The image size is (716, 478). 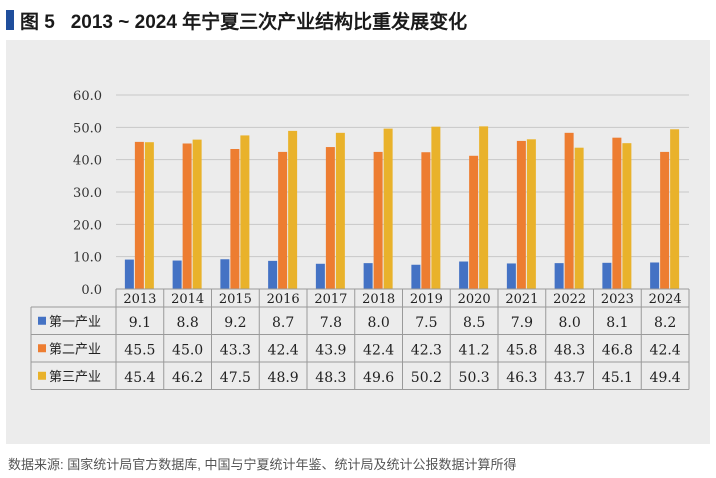 What do you see at coordinates (426, 299) in the screenshot?
I see `x-tick-label: 2019` at bounding box center [426, 299].